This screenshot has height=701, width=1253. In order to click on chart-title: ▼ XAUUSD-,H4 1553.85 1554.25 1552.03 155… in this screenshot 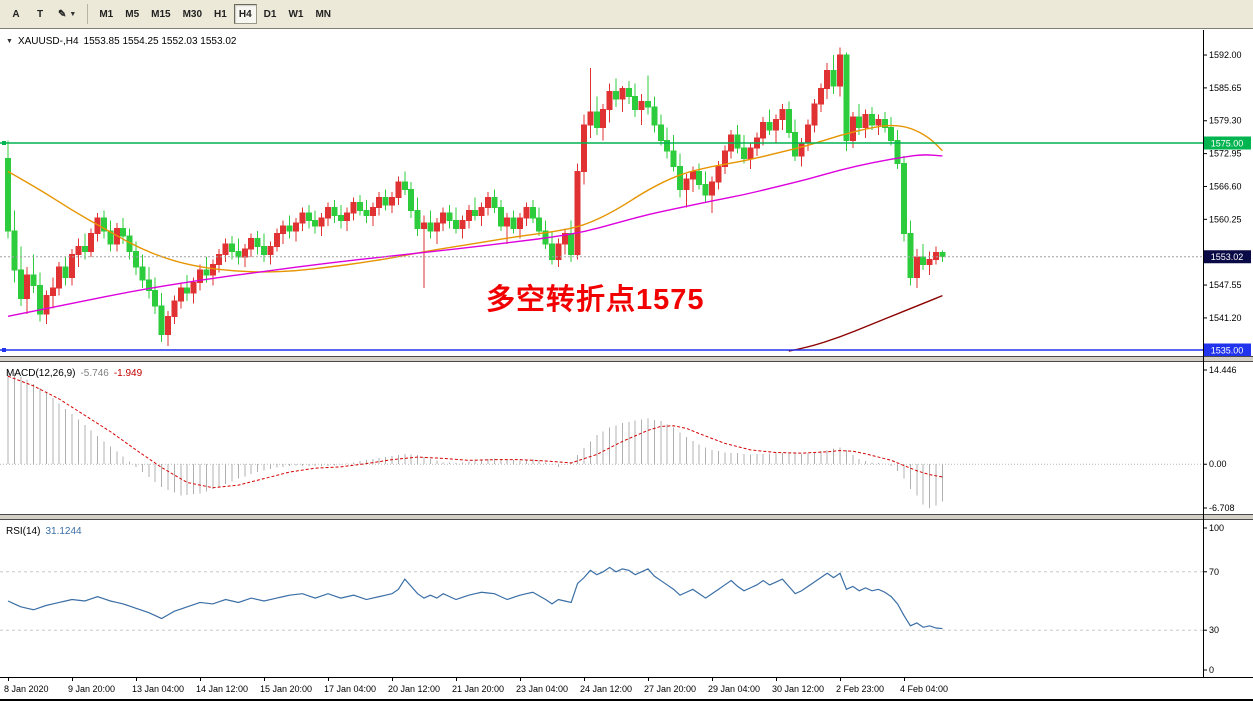, I will do `click(121, 41)`.